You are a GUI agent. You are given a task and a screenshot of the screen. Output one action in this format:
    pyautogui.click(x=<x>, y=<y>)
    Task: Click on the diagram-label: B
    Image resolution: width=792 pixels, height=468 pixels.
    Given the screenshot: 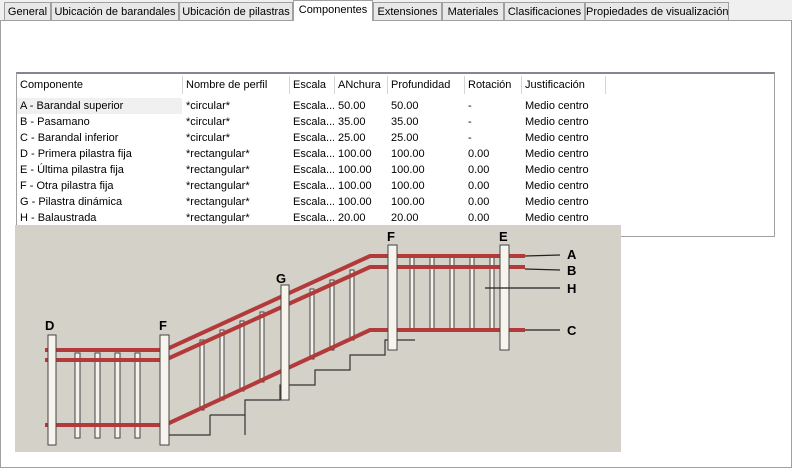 What is the action you would take?
    pyautogui.click(x=571, y=270)
    